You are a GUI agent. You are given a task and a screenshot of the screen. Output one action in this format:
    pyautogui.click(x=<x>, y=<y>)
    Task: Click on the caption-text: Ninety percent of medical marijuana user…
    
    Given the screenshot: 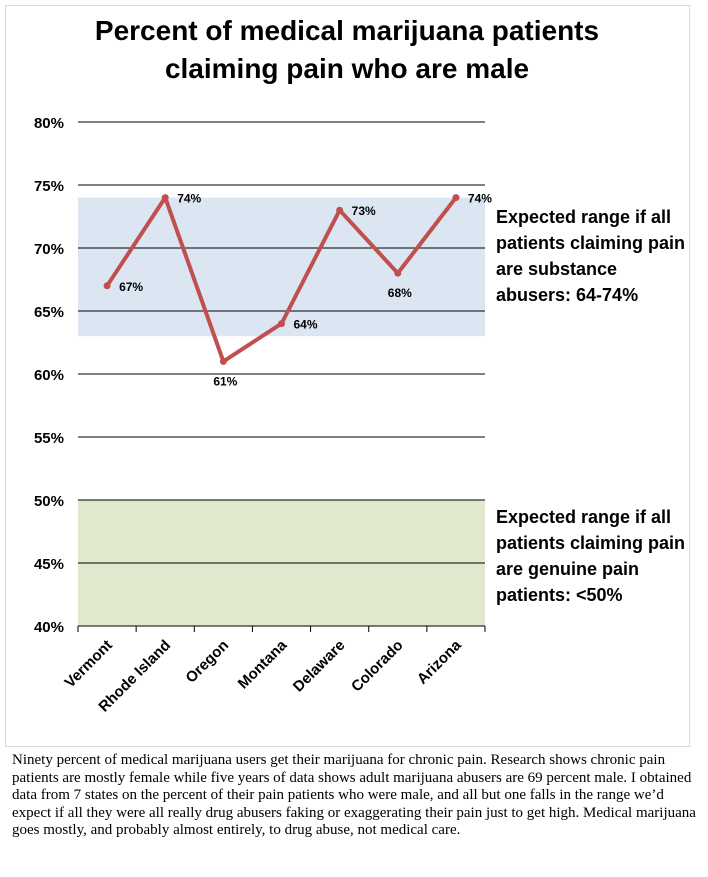 What is the action you would take?
    pyautogui.click(x=354, y=795)
    